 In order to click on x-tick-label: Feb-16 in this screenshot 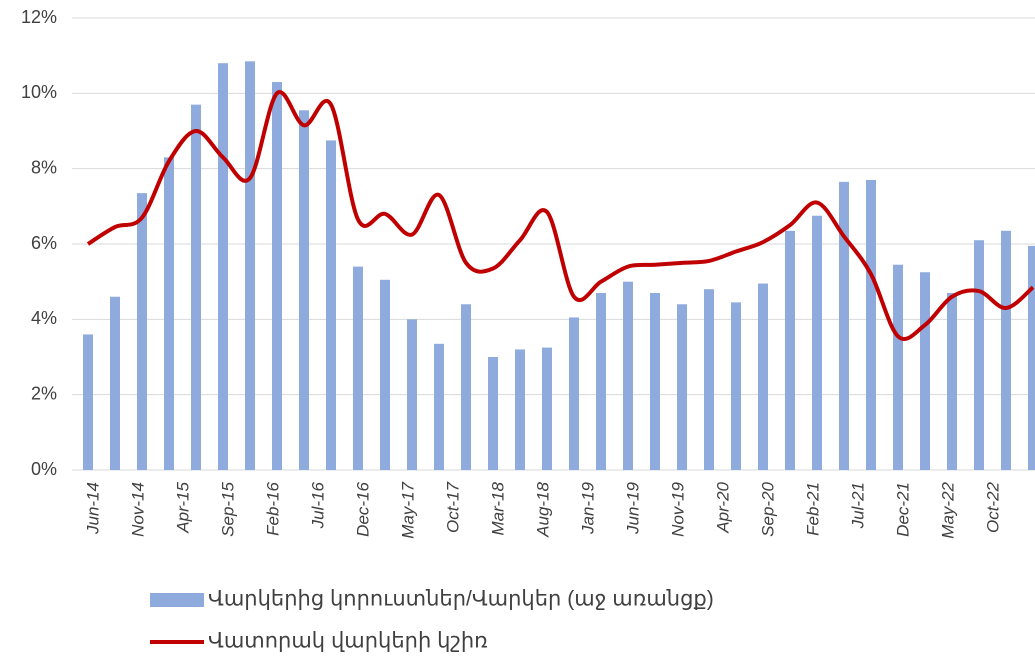, I will do `click(272, 508)`.